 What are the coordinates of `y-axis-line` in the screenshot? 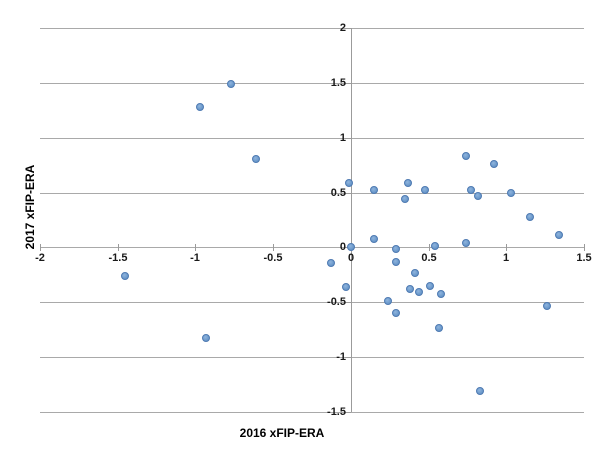 It's located at (351, 220).